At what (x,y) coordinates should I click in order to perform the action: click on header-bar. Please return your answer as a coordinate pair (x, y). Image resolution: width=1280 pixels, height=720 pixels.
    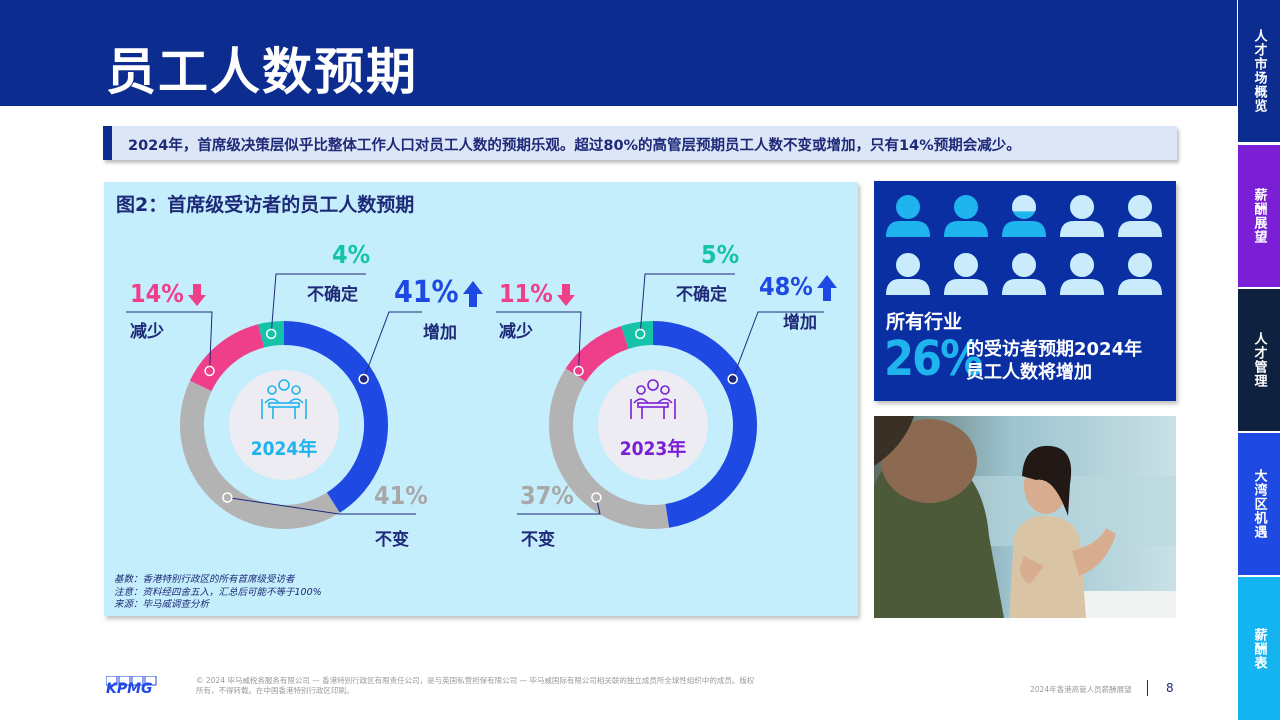
    Looking at the image, I should click on (618, 53).